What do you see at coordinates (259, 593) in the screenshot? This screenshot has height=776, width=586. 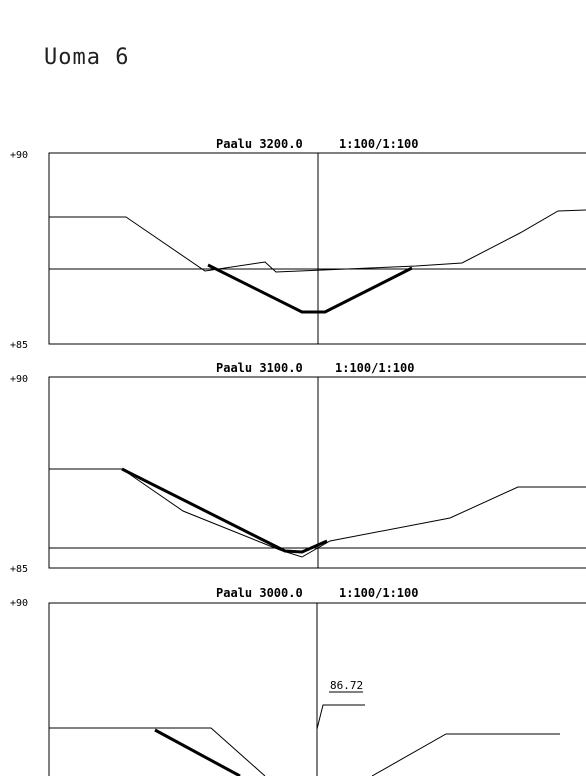 I see `profile-label: Paalu 3000.0` at bounding box center [259, 593].